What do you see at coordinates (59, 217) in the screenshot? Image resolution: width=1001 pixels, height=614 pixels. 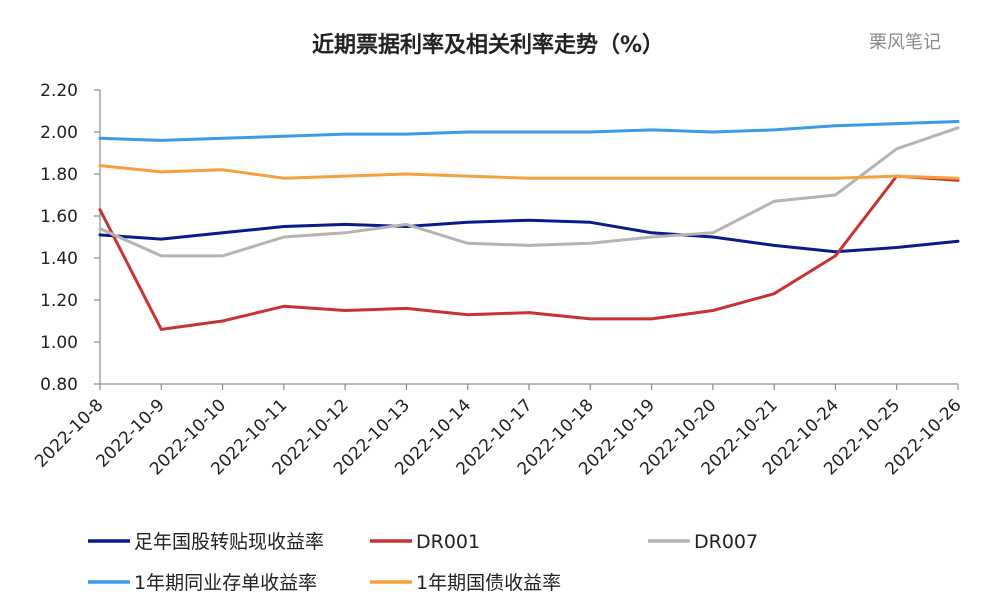 I see `y-tick-label: 1.60` at bounding box center [59, 217].